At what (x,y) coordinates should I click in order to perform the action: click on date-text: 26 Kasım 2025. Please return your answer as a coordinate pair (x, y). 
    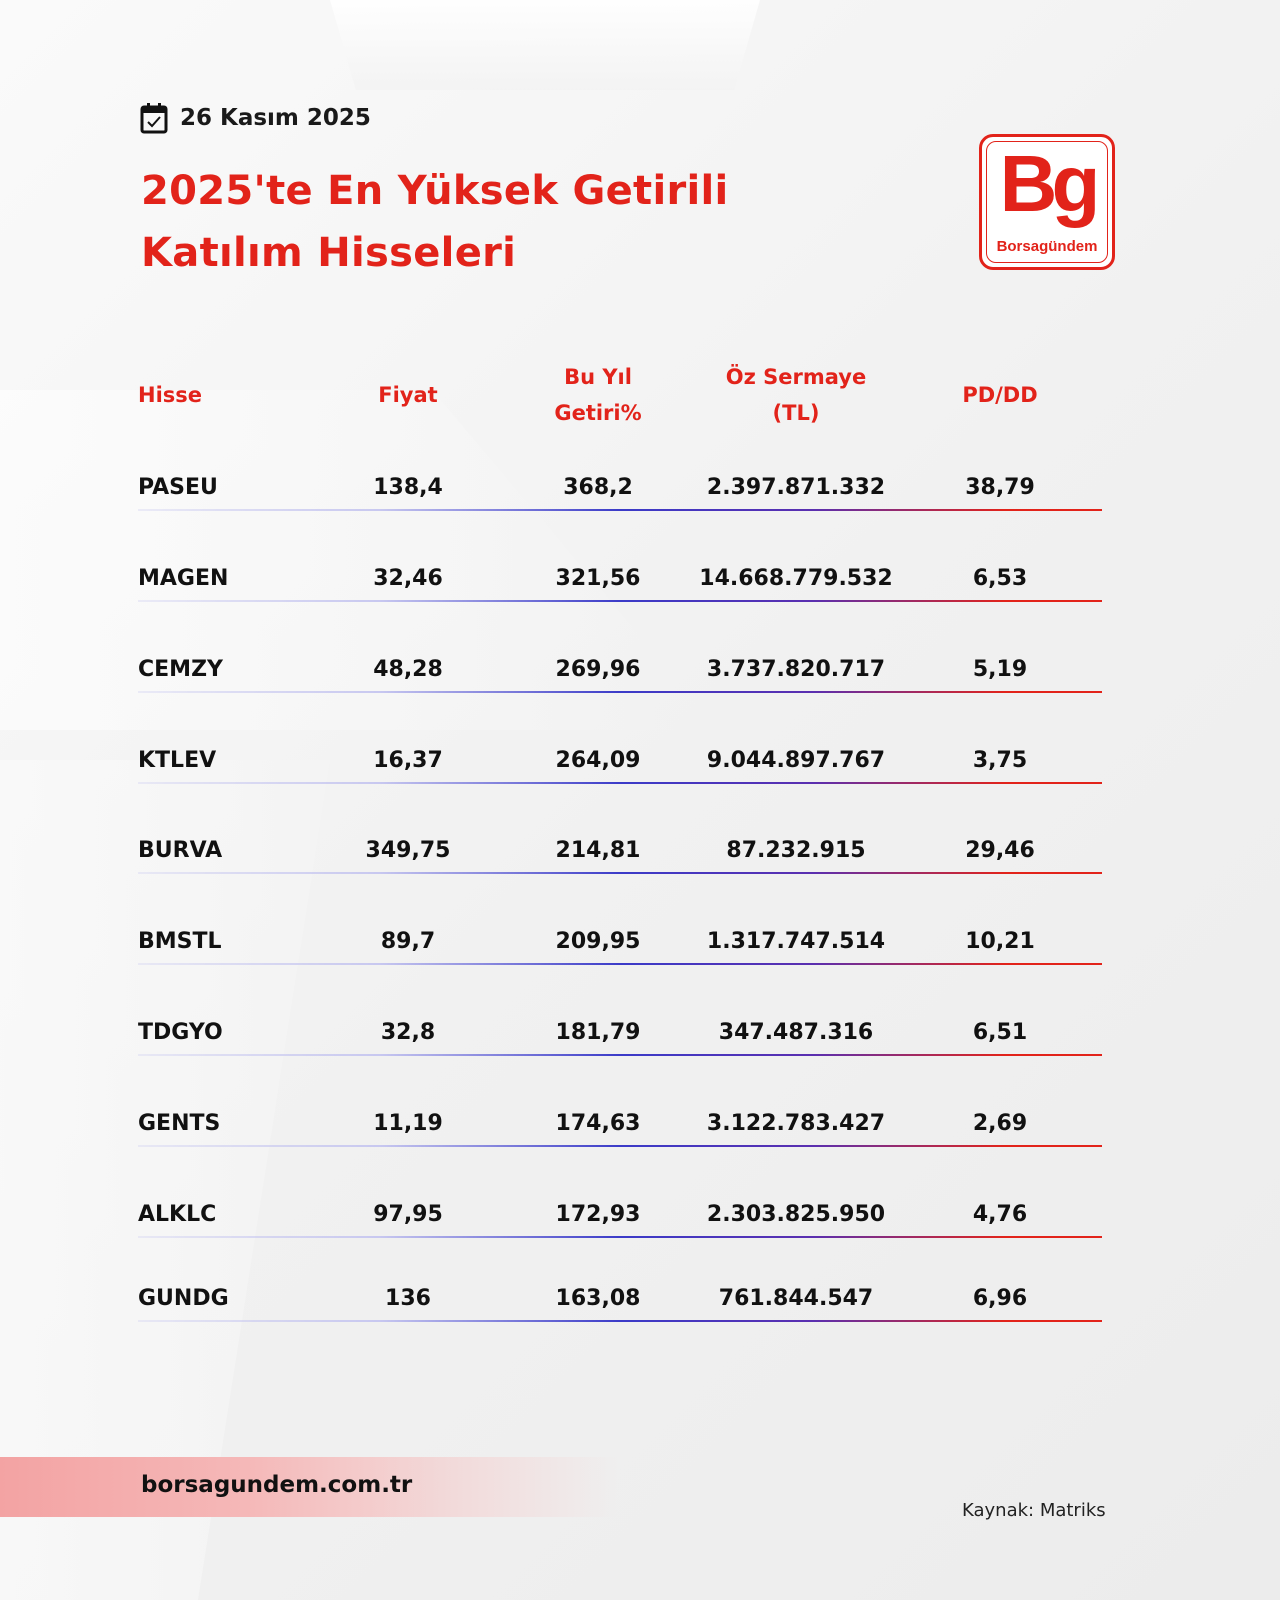
    Looking at the image, I should click on (275, 118).